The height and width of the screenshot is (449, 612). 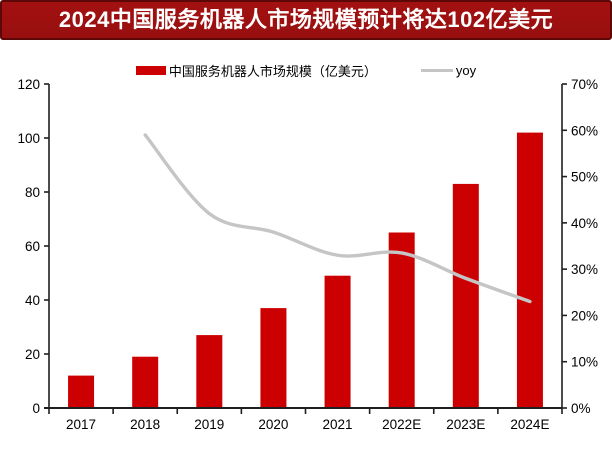 I want to click on bar-2023E, so click(x=465, y=295).